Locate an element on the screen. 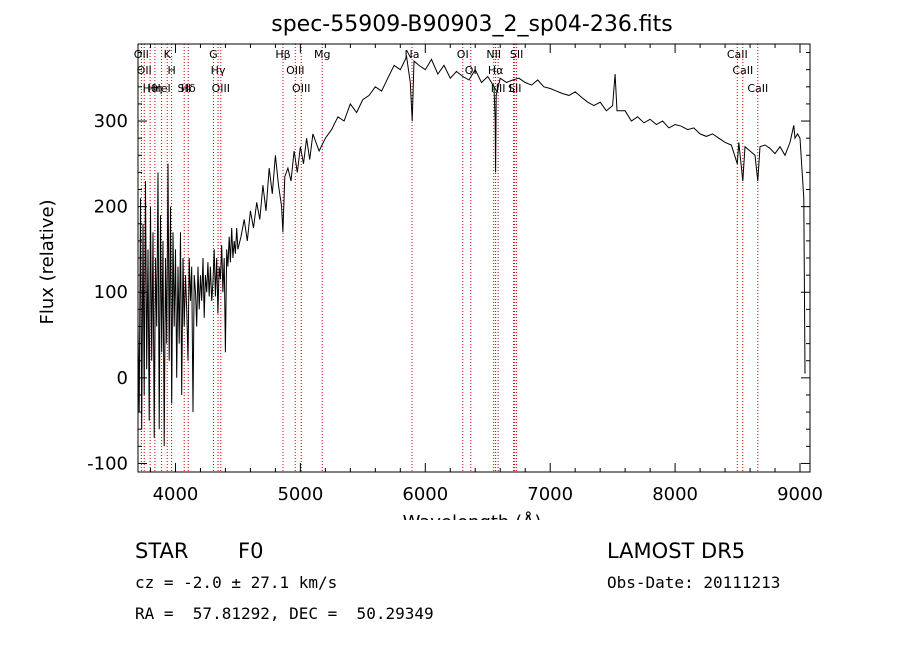 The width and height of the screenshot is (900, 649). y-axis-label: Flux (relative) is located at coordinates (47, 261).